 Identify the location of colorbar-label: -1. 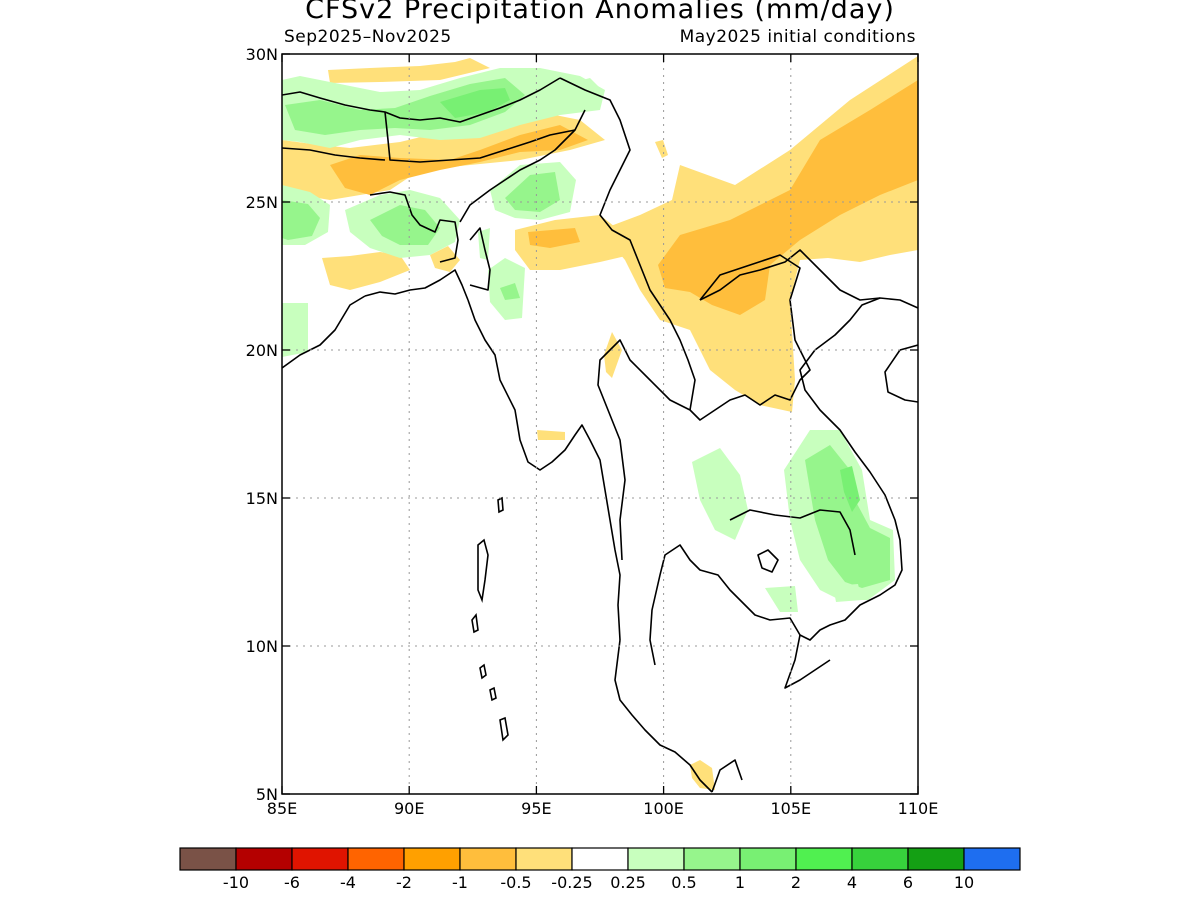
(460, 882).